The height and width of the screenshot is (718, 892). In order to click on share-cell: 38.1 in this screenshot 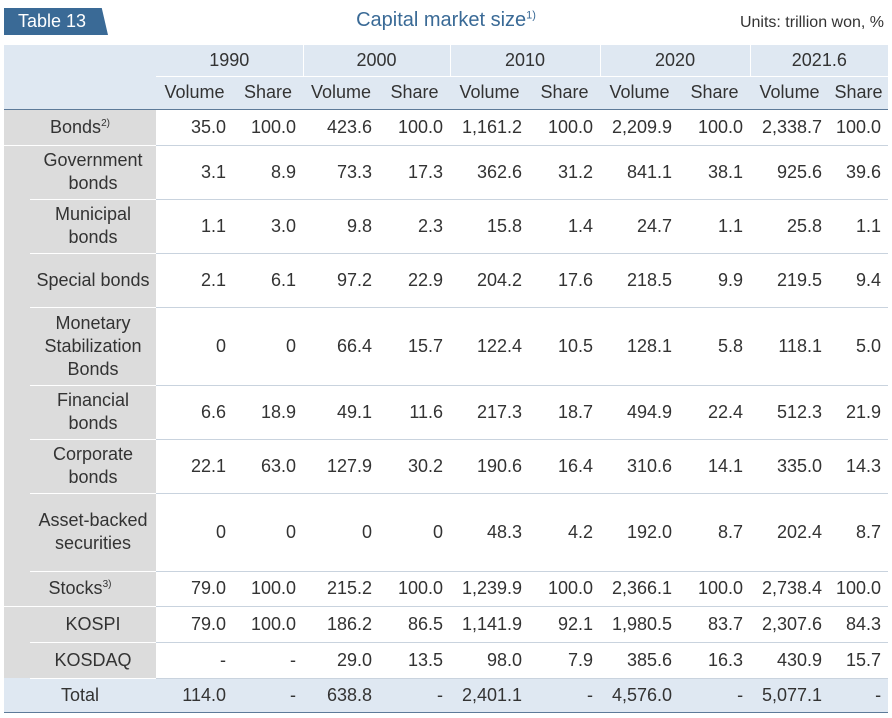, I will do `click(715, 172)`.